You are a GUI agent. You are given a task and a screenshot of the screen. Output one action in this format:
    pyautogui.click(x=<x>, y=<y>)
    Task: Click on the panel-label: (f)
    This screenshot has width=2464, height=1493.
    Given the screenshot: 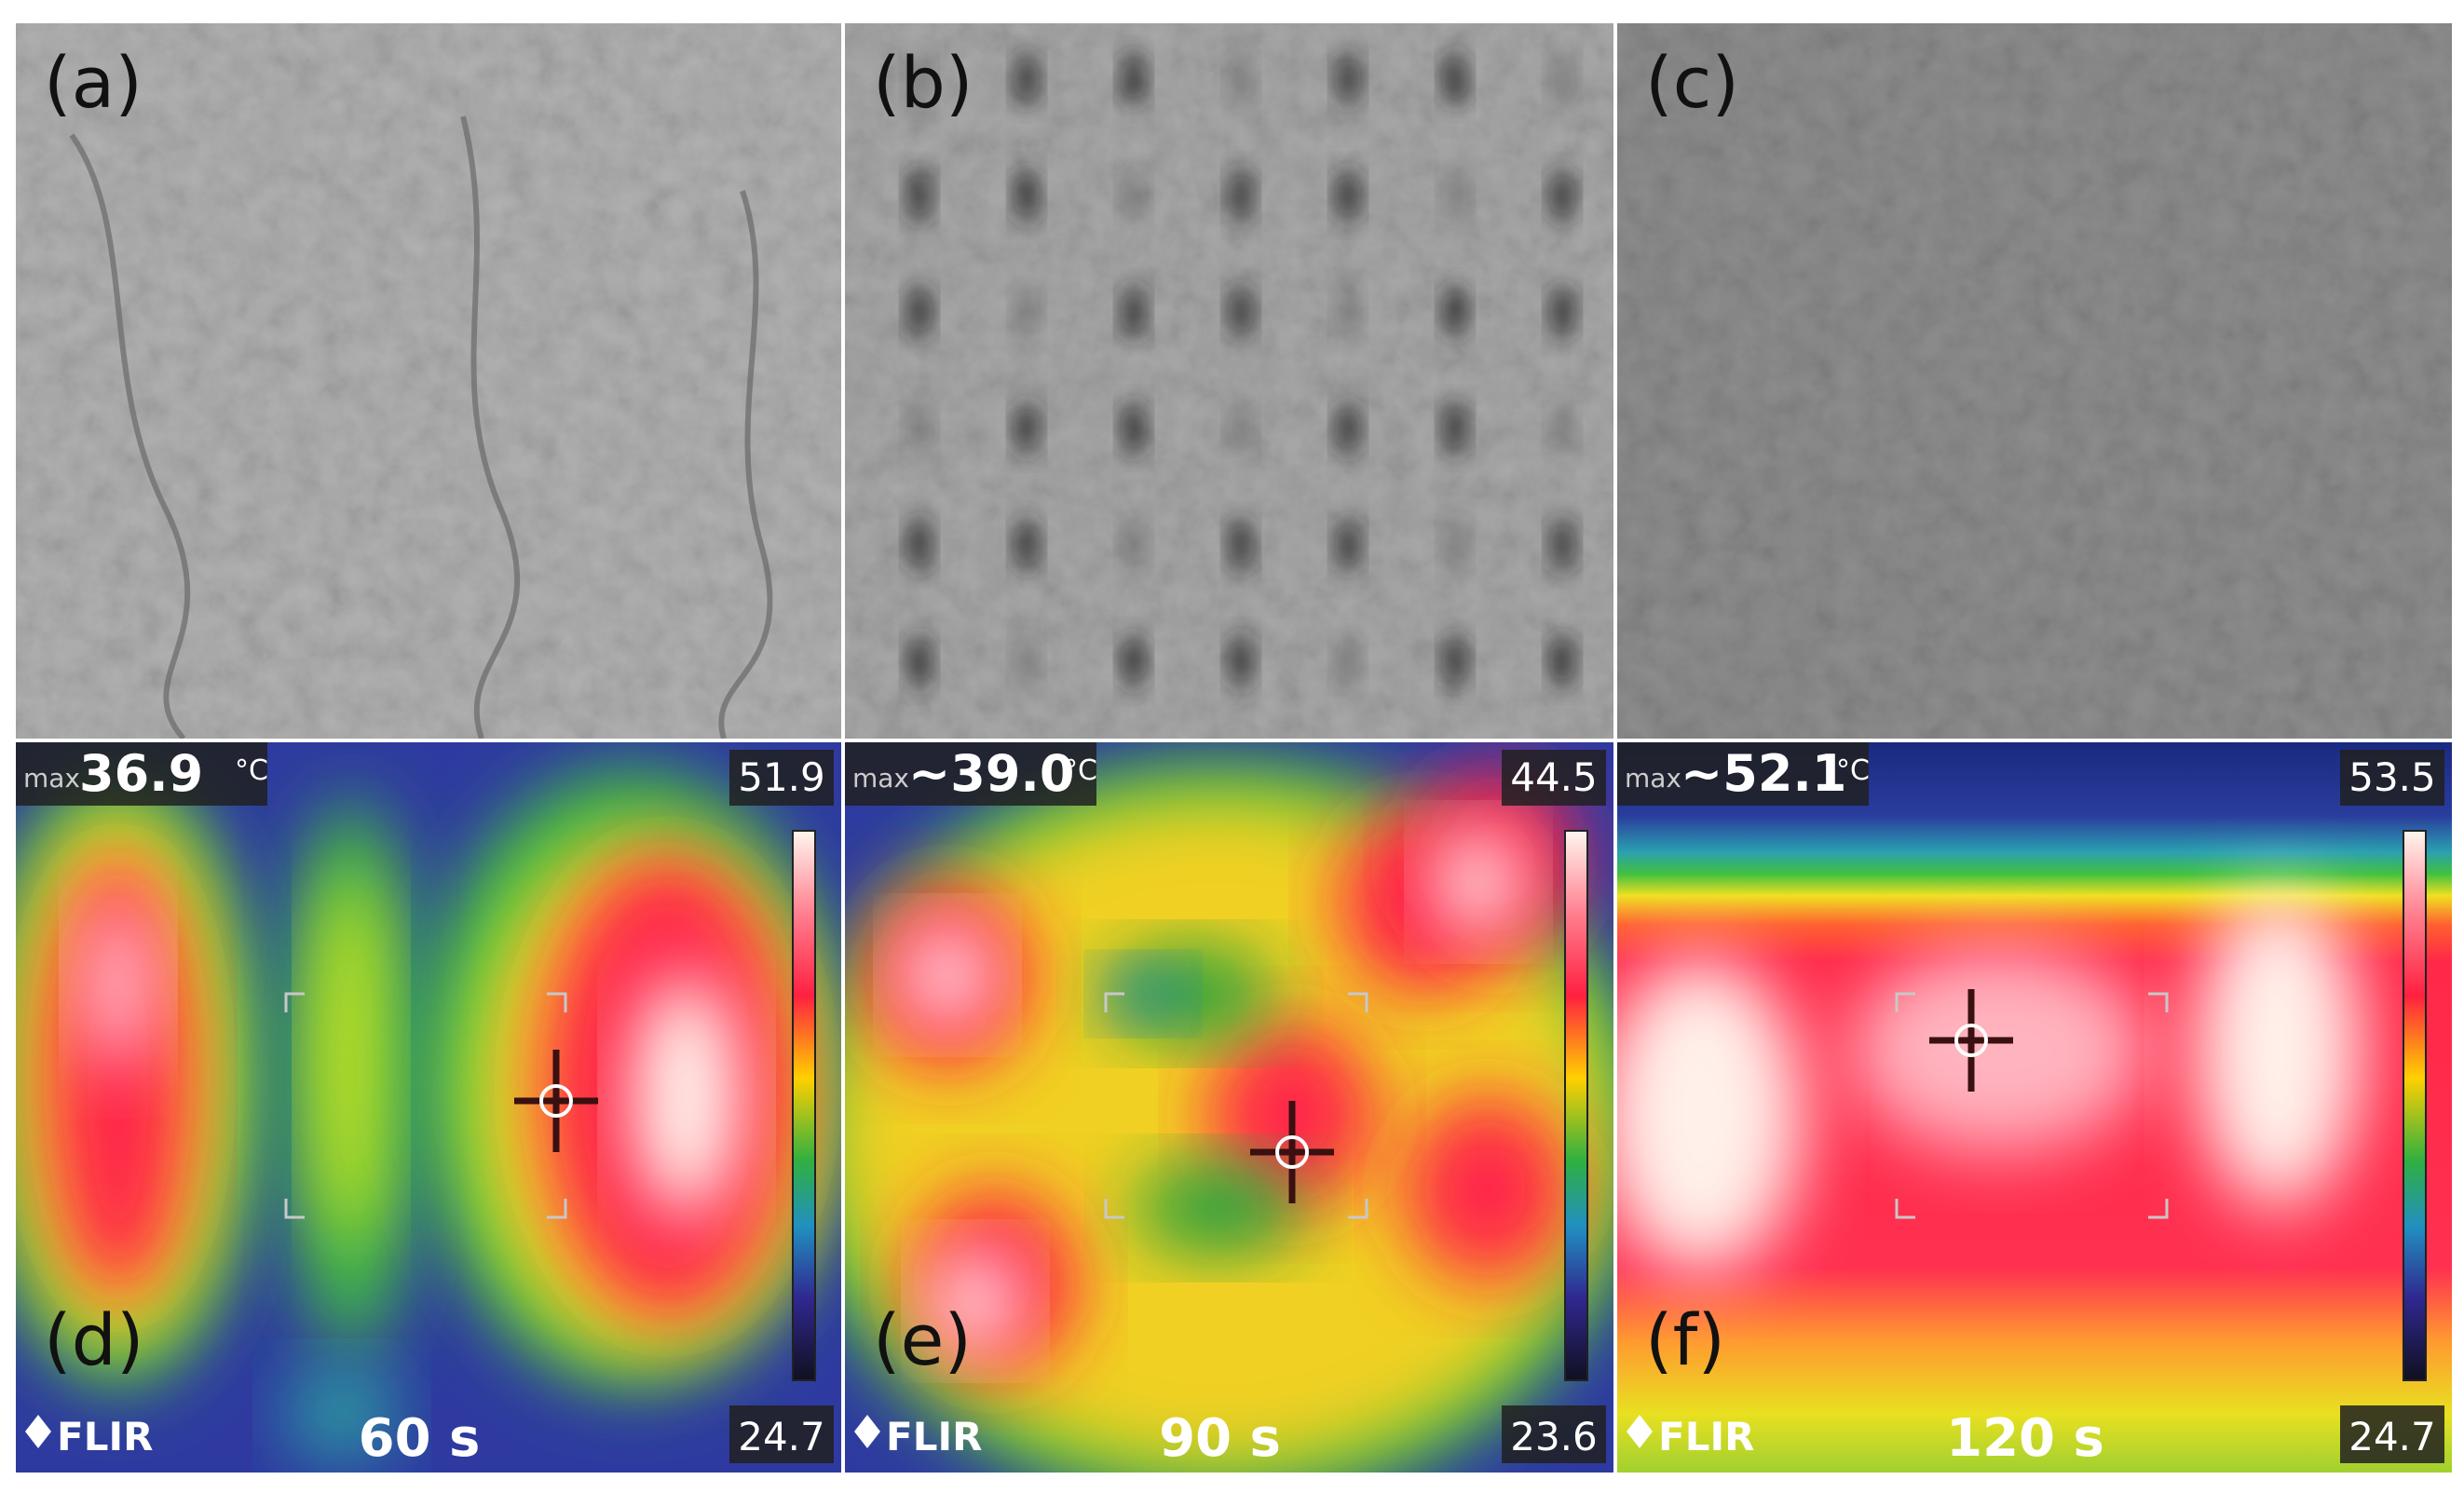 What is the action you would take?
    pyautogui.click(x=1685, y=1339)
    